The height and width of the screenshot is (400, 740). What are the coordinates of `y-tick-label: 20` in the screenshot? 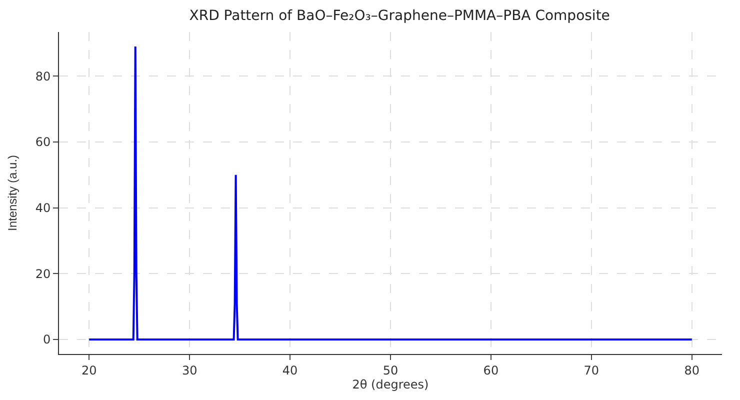 It's located at (43, 273).